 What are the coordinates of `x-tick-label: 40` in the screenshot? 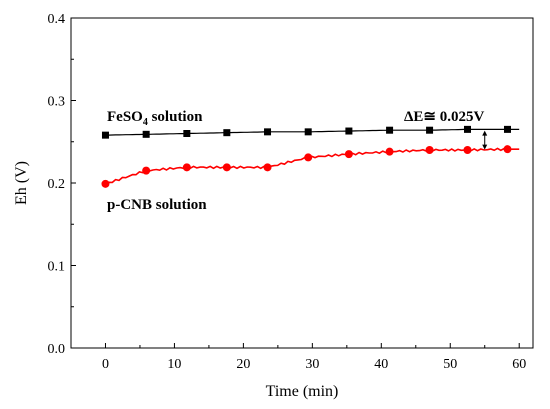 It's located at (381, 364).